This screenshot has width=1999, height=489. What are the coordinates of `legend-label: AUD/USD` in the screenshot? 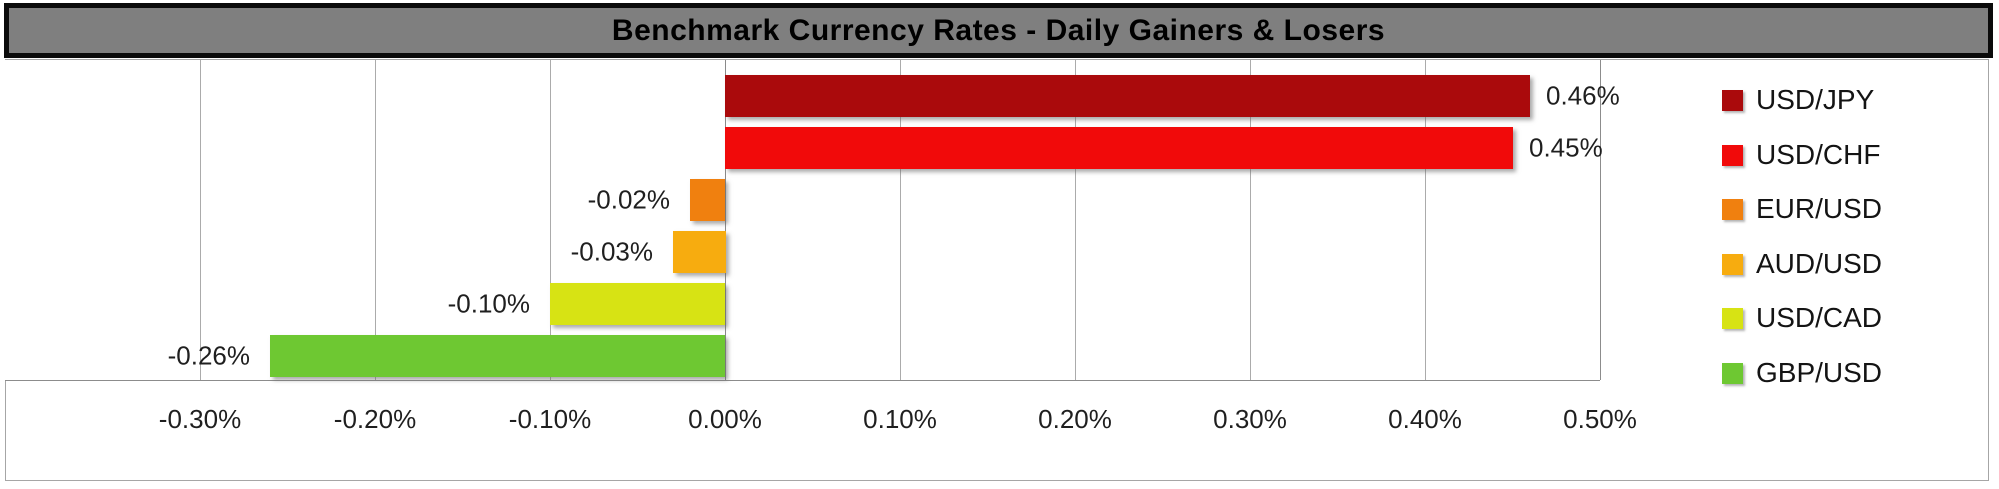 It's located at (1819, 263).